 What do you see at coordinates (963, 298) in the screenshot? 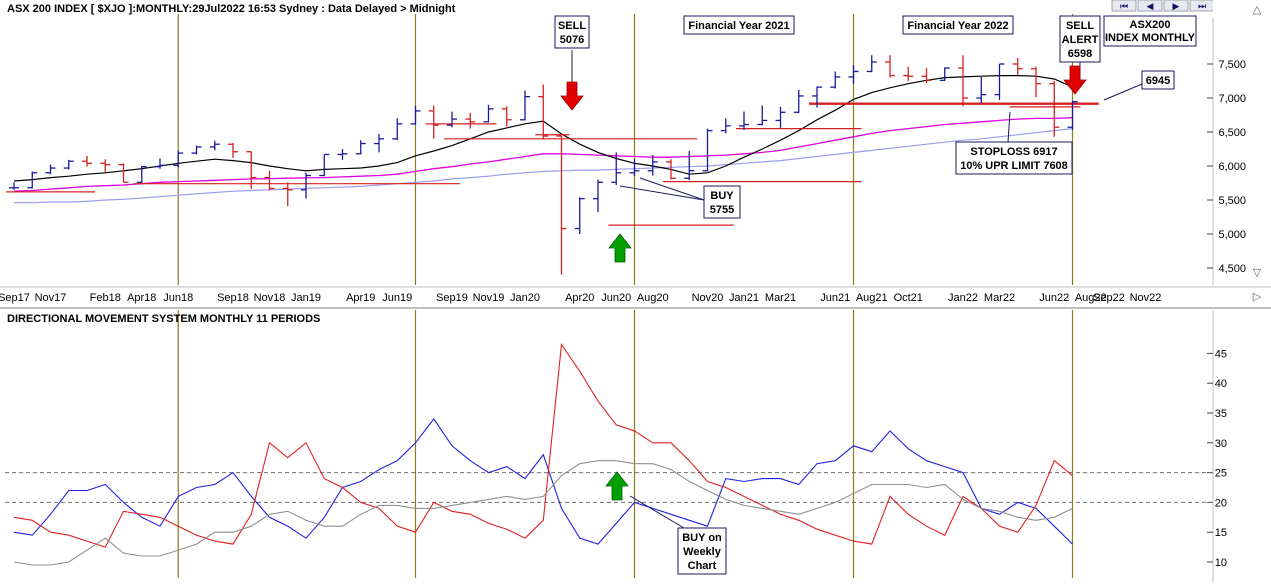
I see `x-tick-label: Jan22` at bounding box center [963, 298].